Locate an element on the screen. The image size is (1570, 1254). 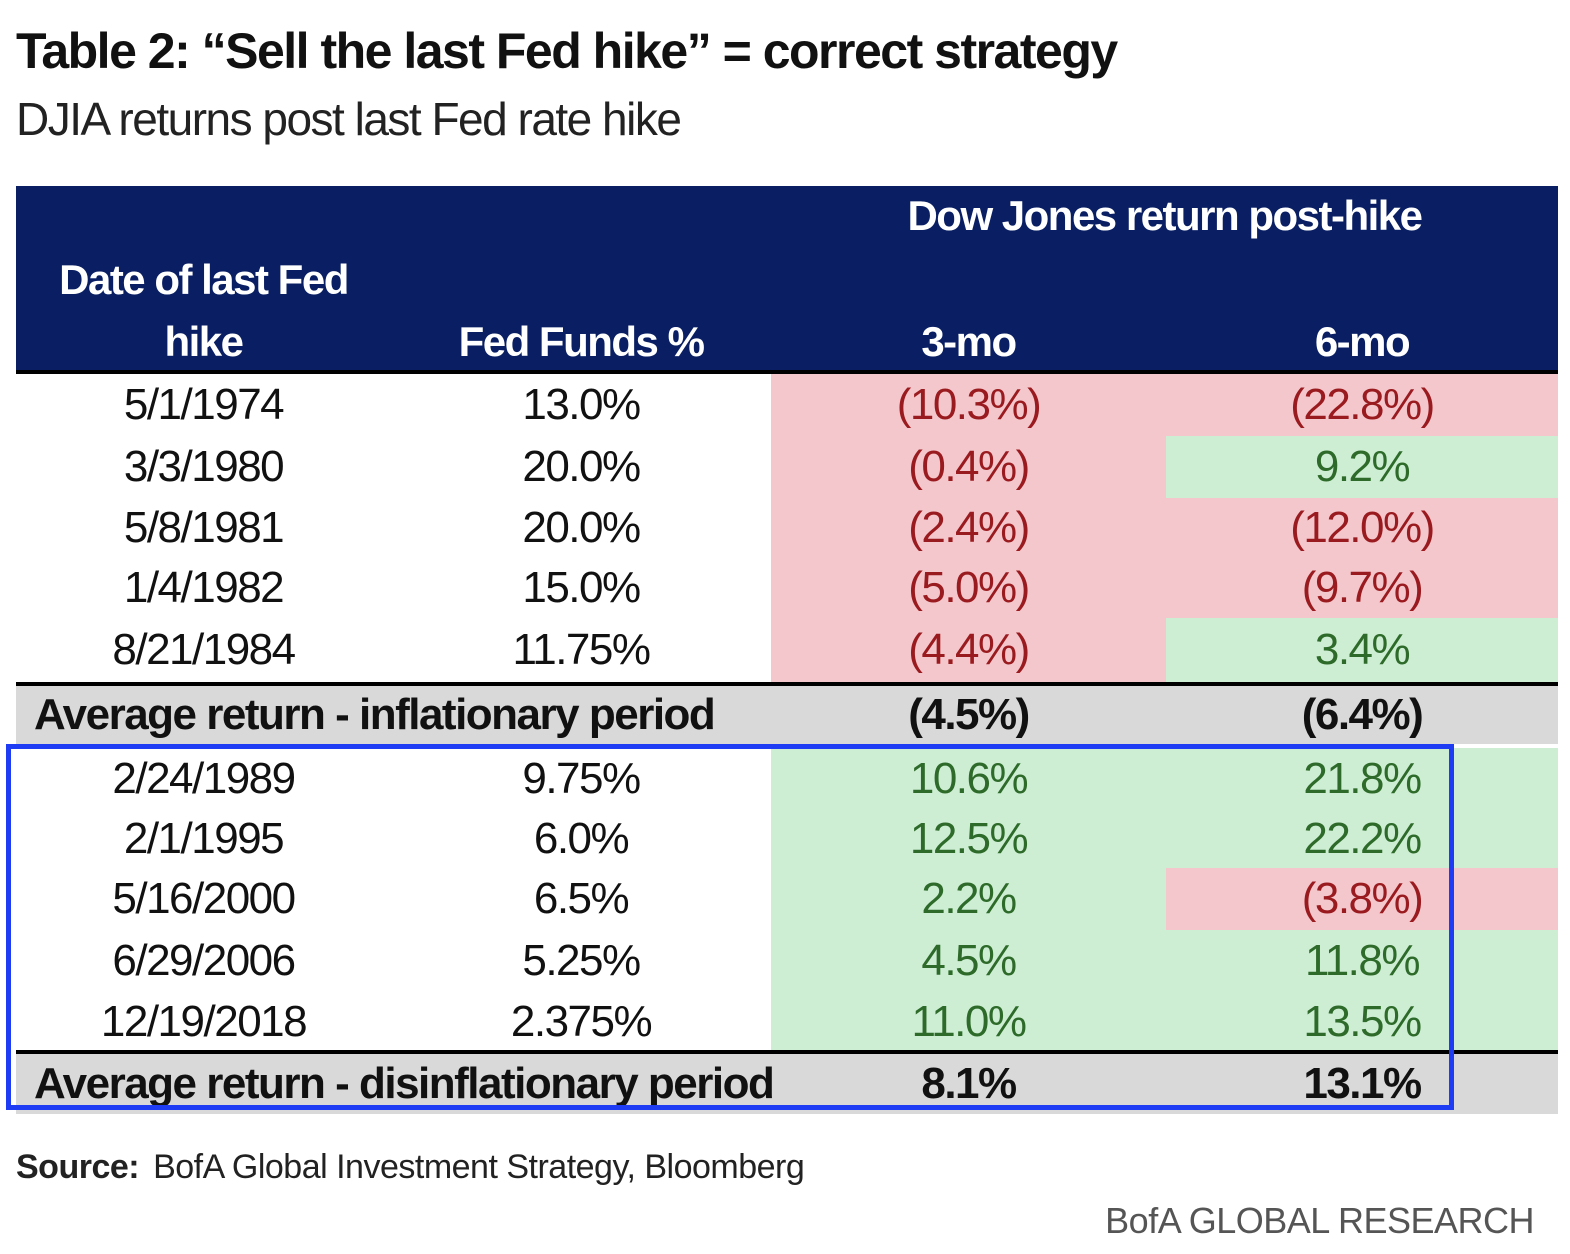
cell-date: 1/4/1982 is located at coordinates (204, 587).